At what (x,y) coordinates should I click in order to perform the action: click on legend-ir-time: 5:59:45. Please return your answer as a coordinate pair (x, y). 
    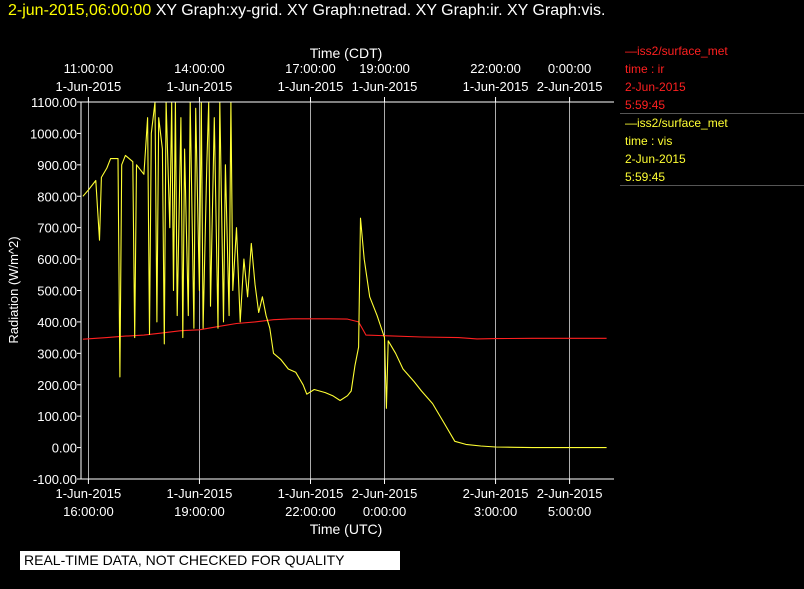
    Looking at the image, I should click on (645, 105).